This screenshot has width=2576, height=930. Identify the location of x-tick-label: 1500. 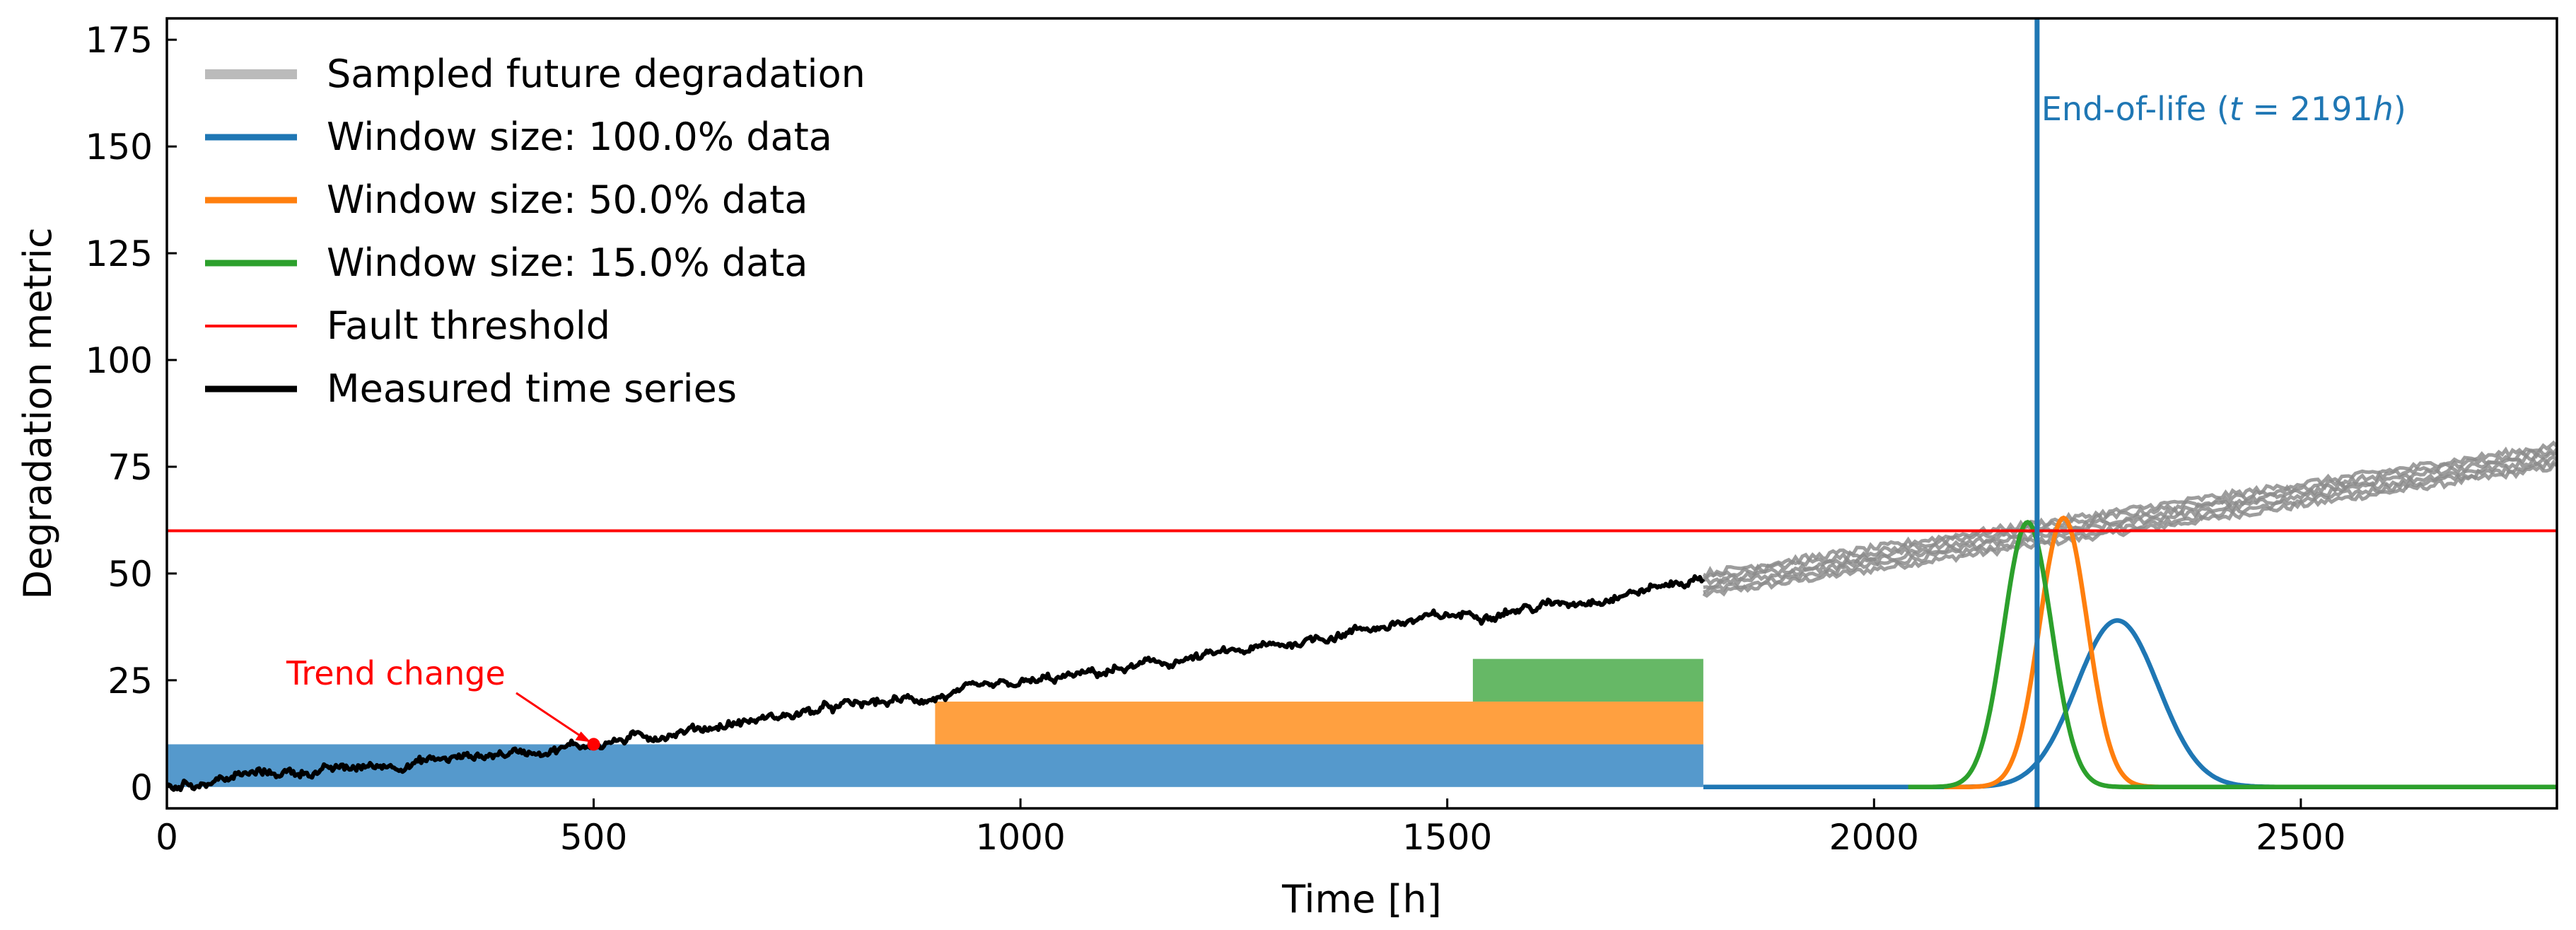
(1447, 838).